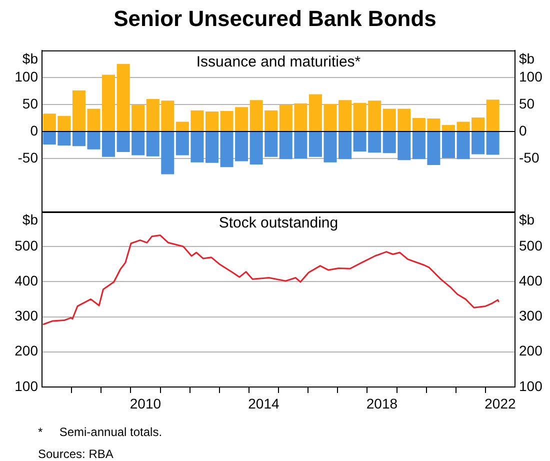 The height and width of the screenshot is (461, 550). I want to click on x-tick-label: 2014, so click(264, 403).